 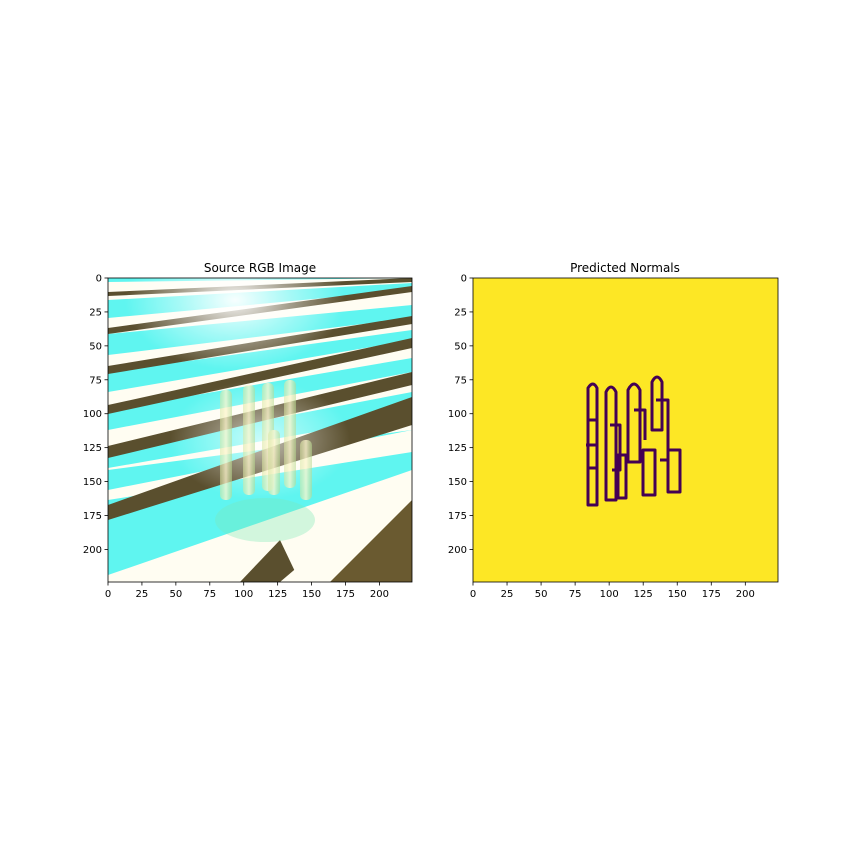 I want to click on source-rgb-ytick-label: 50, so click(x=95, y=346).